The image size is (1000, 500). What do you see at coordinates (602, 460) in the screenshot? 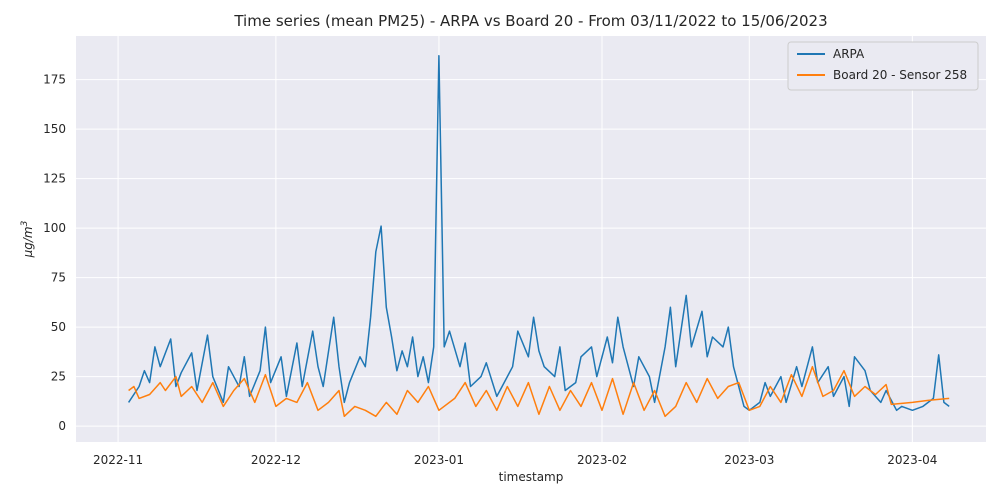
I see `x-tick-label: 2023-02` at bounding box center [602, 460].